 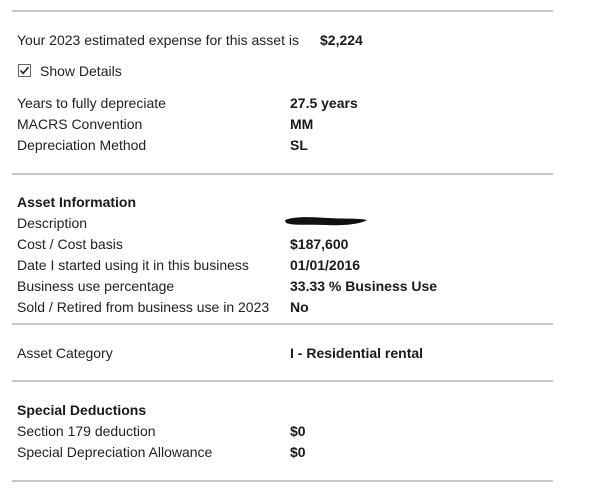 I want to click on special-allowance-value: $0, so click(x=298, y=452).